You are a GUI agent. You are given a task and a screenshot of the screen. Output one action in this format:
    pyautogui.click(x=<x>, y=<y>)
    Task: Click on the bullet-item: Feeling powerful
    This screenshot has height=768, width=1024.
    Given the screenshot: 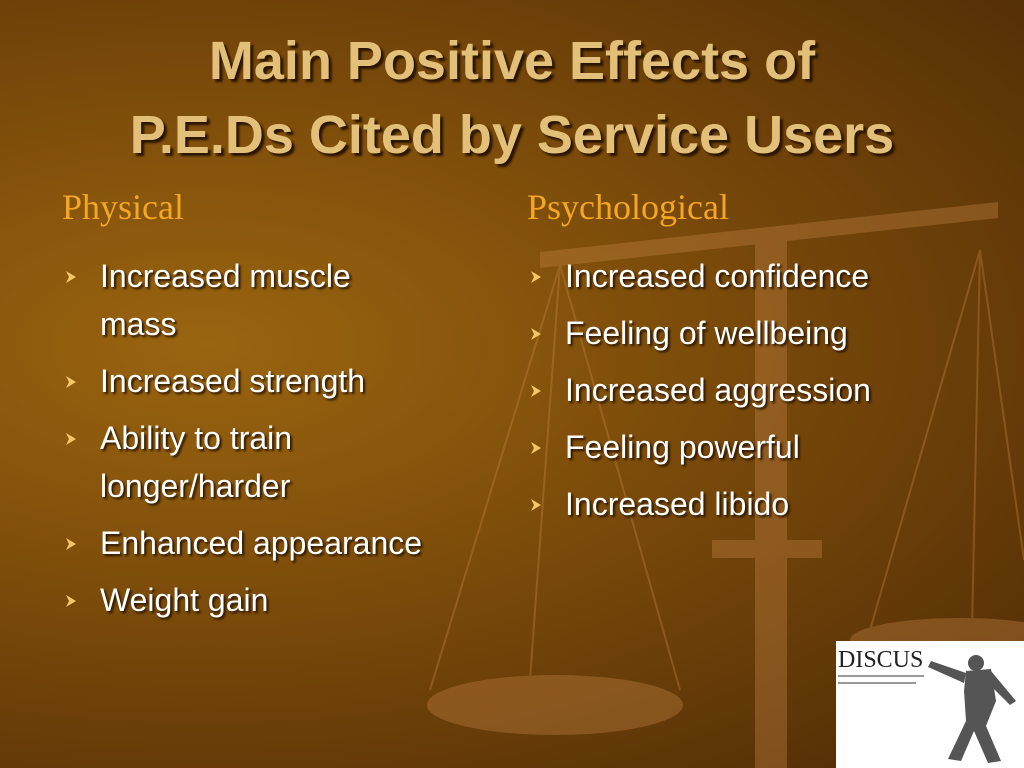 What is the action you would take?
    pyautogui.click(x=682, y=447)
    